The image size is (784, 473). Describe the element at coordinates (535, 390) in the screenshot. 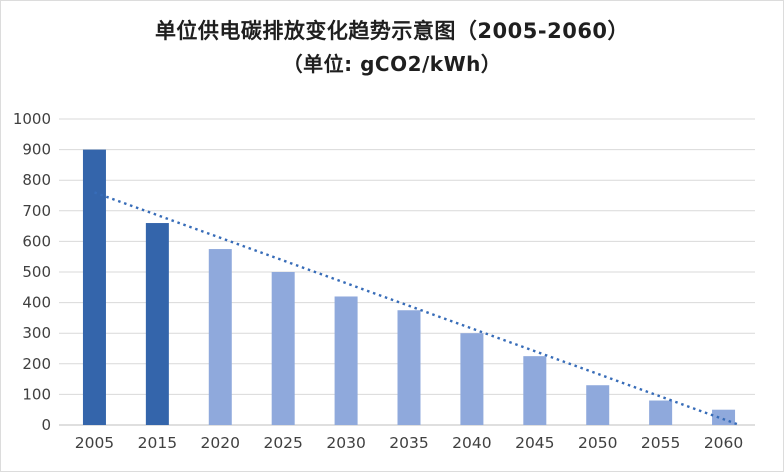

I see `bar-2045` at that location.